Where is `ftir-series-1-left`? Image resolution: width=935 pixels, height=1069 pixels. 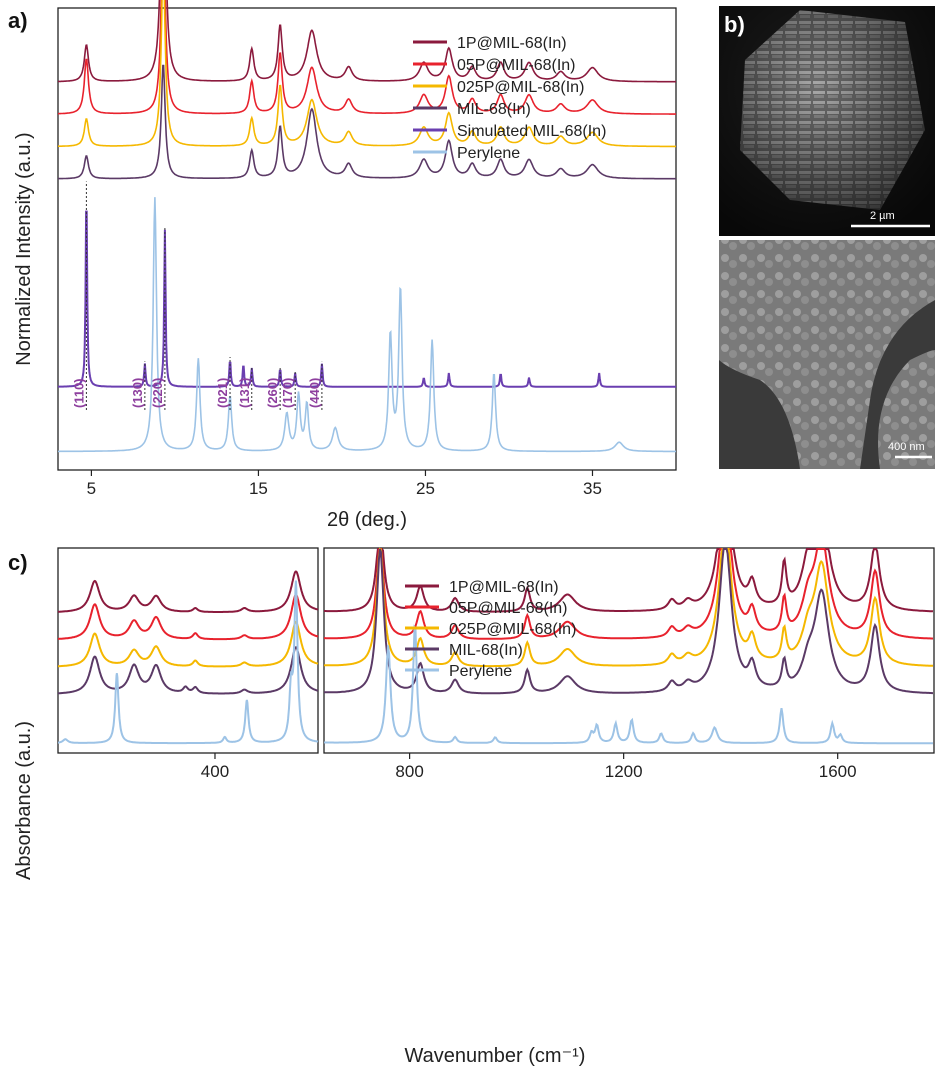 ftir-series-1-left is located at coordinates (188, 617).